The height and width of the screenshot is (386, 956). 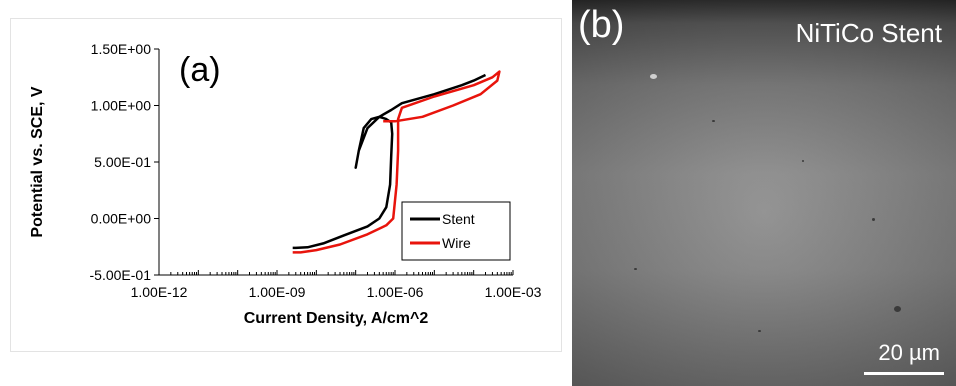 I want to click on x-tick-label: 1.00E-09, so click(x=277, y=292).